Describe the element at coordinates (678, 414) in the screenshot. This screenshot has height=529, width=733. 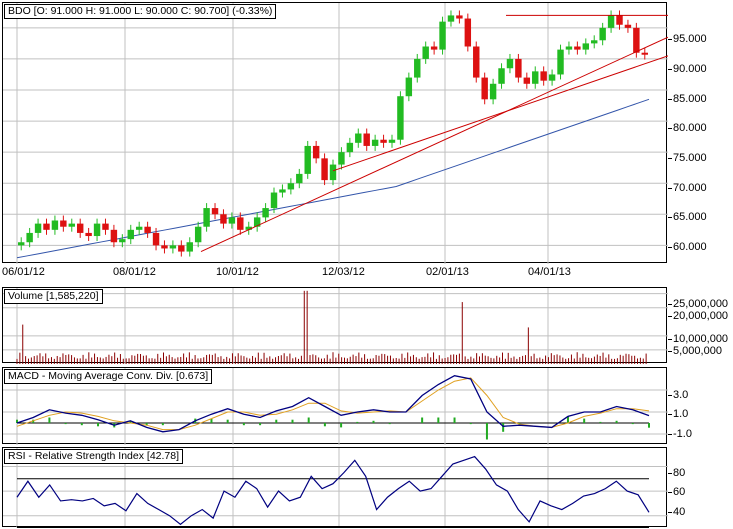
I see `macd-ytick: 1.0` at that location.